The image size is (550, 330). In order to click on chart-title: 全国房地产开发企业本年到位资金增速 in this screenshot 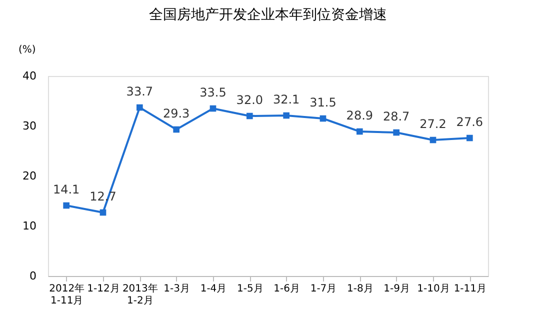, I will do `click(268, 15)`.